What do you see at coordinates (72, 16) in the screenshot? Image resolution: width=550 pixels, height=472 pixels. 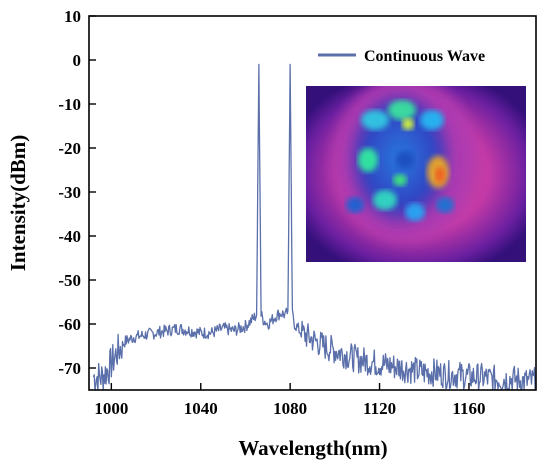 I see `y-tick-label: 10` at bounding box center [72, 16].